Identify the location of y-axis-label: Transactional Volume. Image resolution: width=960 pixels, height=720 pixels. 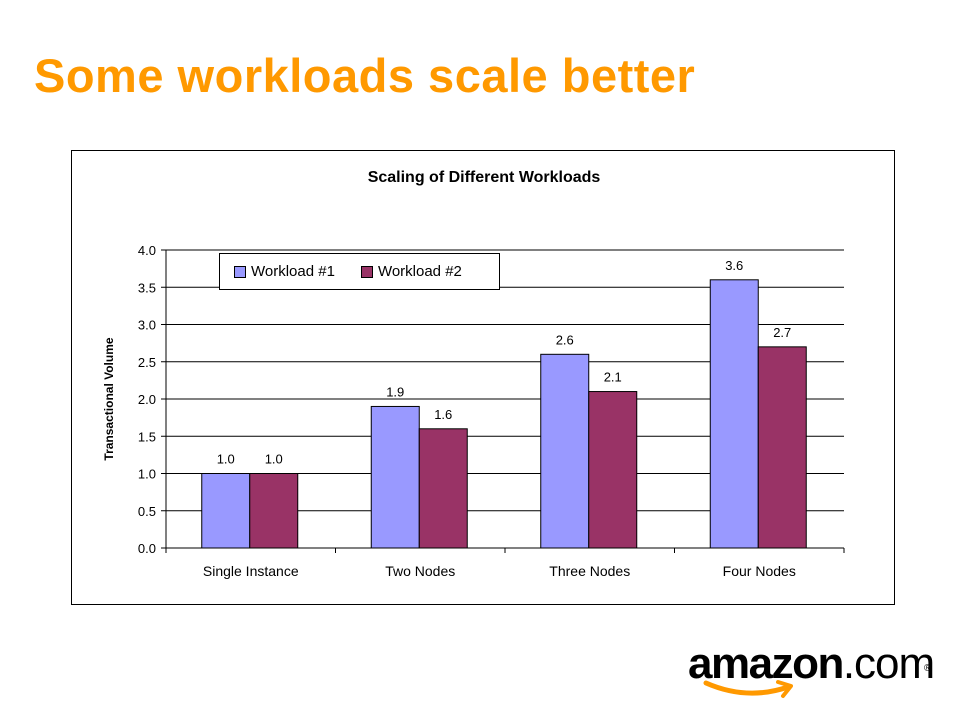
(109, 398).